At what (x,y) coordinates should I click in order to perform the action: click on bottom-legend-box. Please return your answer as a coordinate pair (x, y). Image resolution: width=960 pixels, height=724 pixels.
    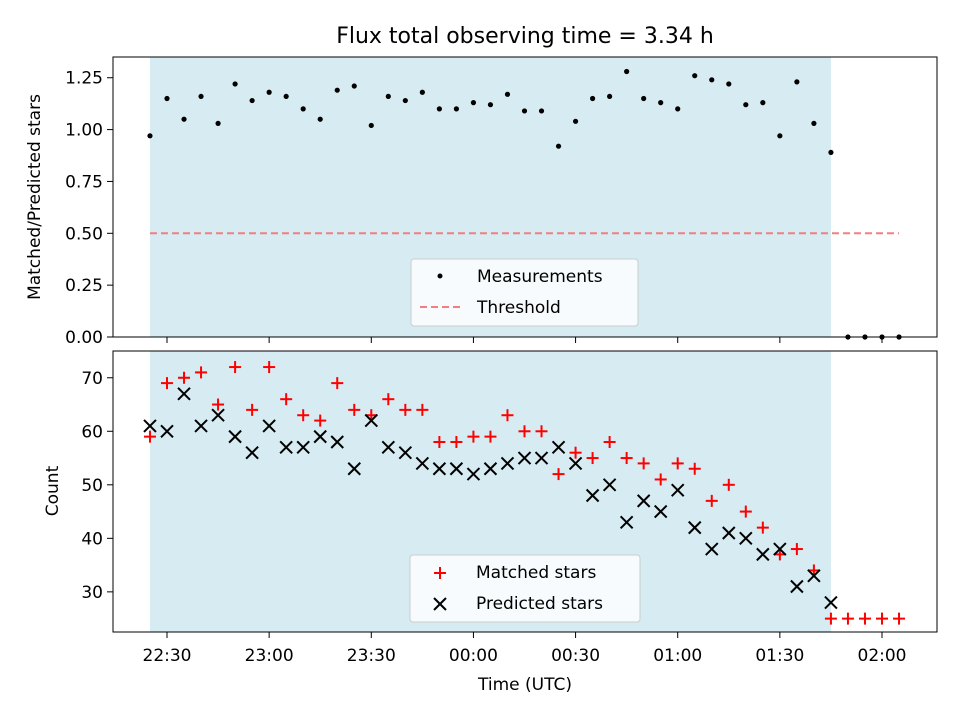
    Looking at the image, I should click on (525, 588).